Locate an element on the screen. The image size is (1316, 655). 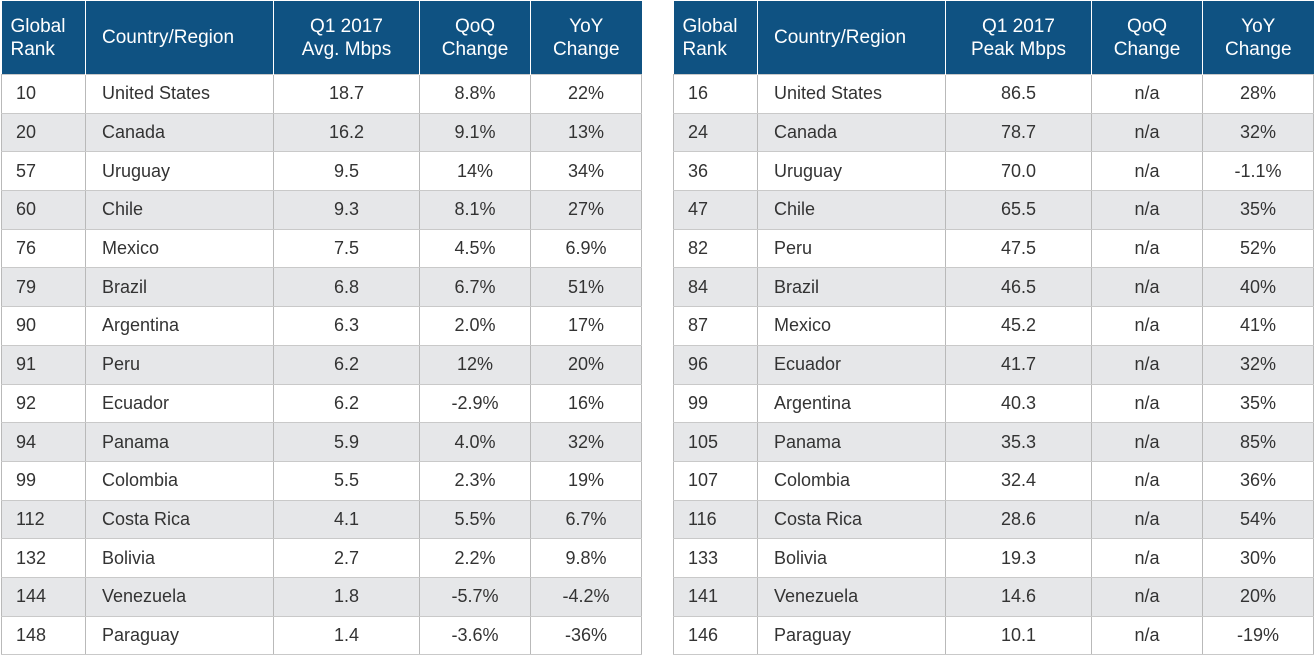
cell-global-rank: 148 is located at coordinates (43, 635).